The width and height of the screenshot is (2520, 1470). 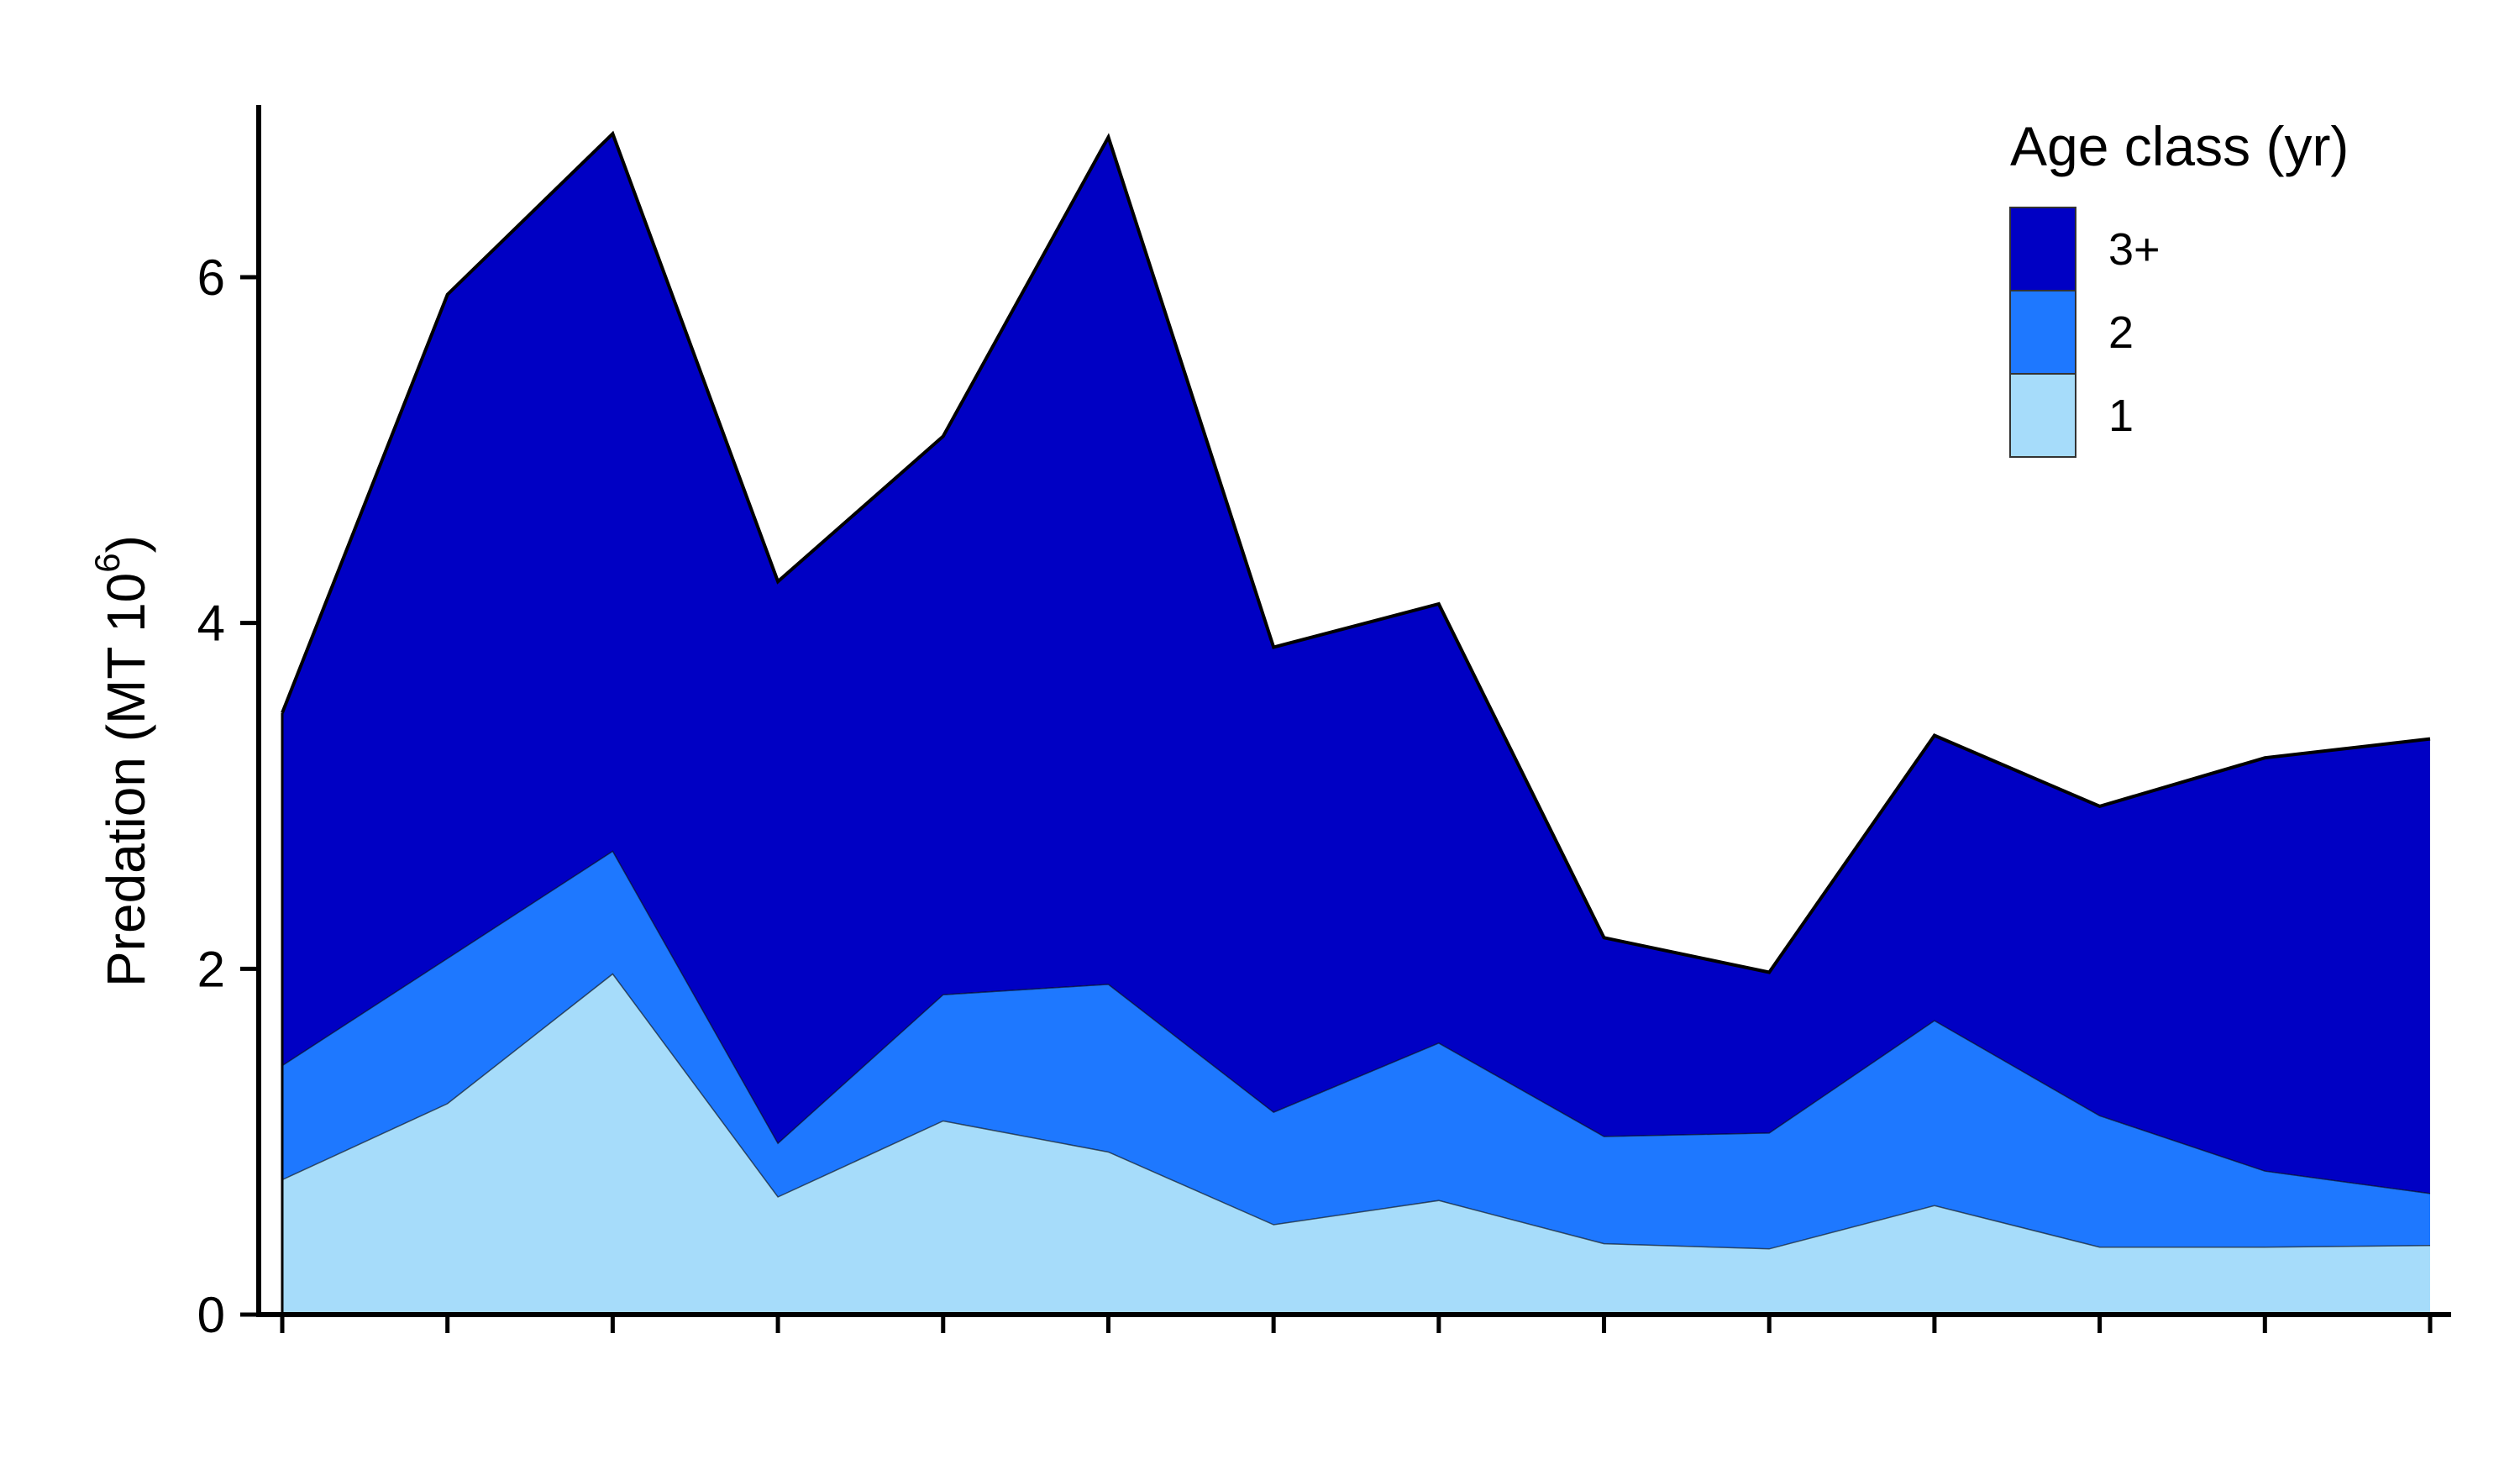 What do you see at coordinates (2179, 146) in the screenshot?
I see `legend-title: Age class (yr)` at bounding box center [2179, 146].